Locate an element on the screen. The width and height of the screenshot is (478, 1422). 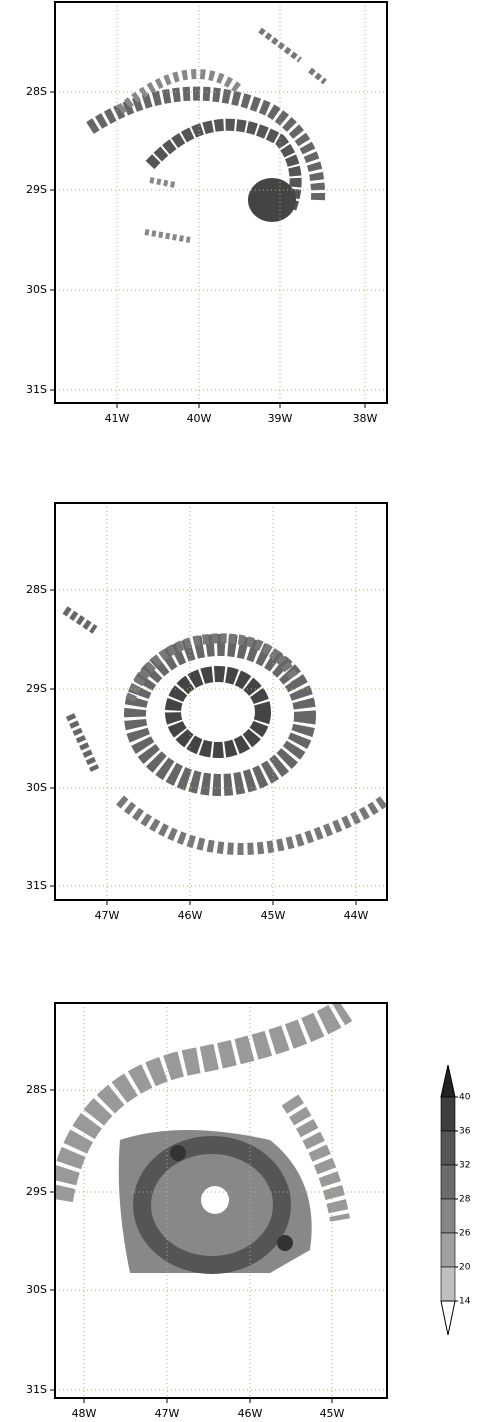
lon-label: 39W is located at coordinates (280, 418).